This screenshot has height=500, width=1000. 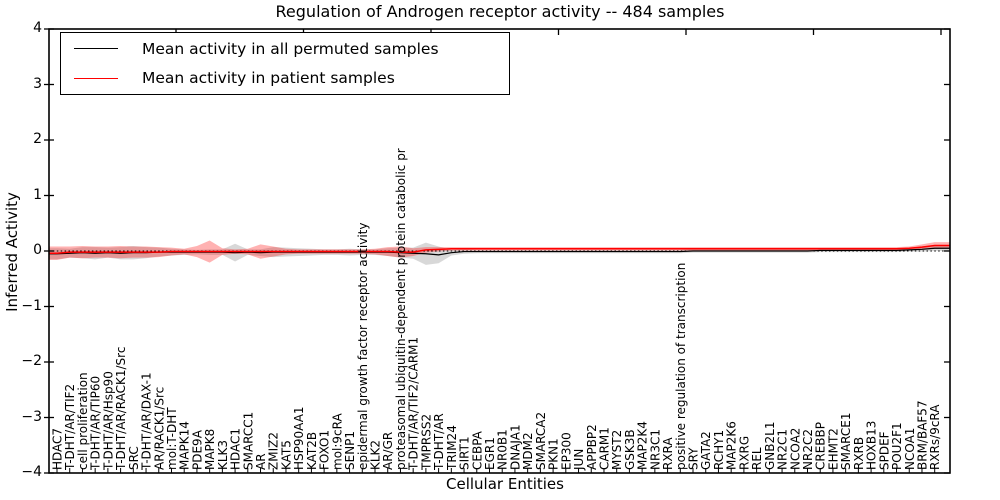 I want to click on x-tick-label: EP300, so click(x=566, y=451).